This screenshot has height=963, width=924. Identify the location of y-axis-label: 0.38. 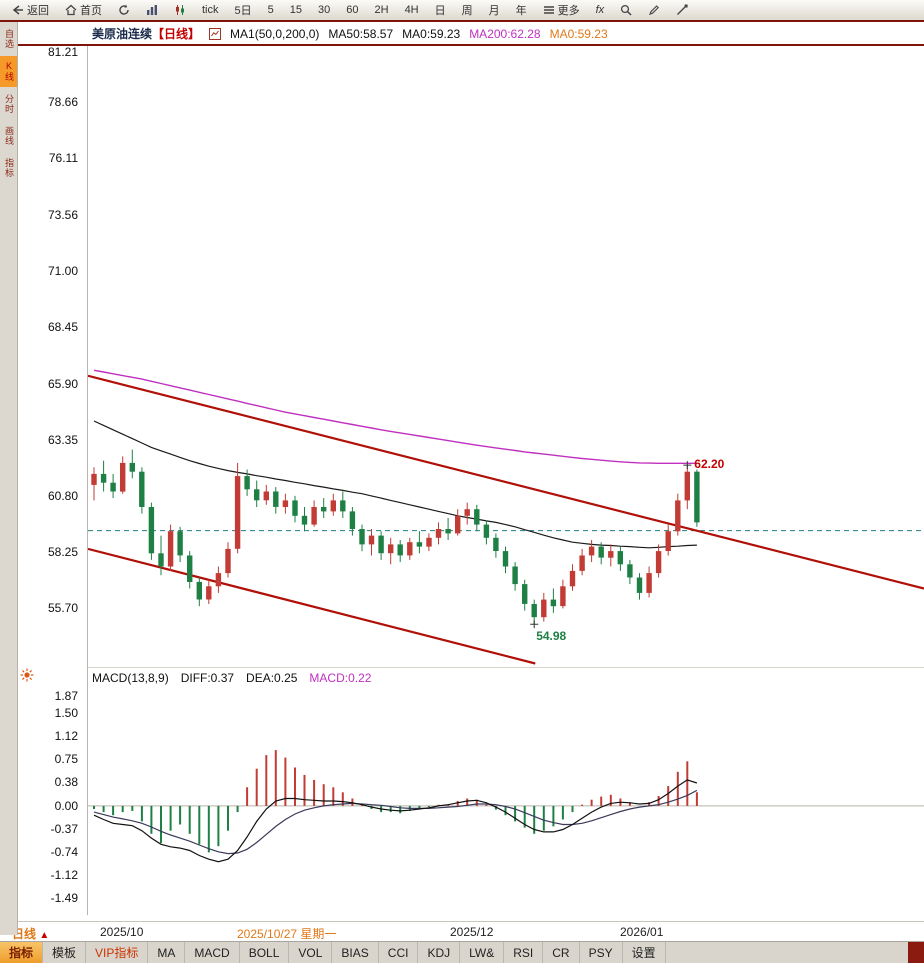
(66, 782).